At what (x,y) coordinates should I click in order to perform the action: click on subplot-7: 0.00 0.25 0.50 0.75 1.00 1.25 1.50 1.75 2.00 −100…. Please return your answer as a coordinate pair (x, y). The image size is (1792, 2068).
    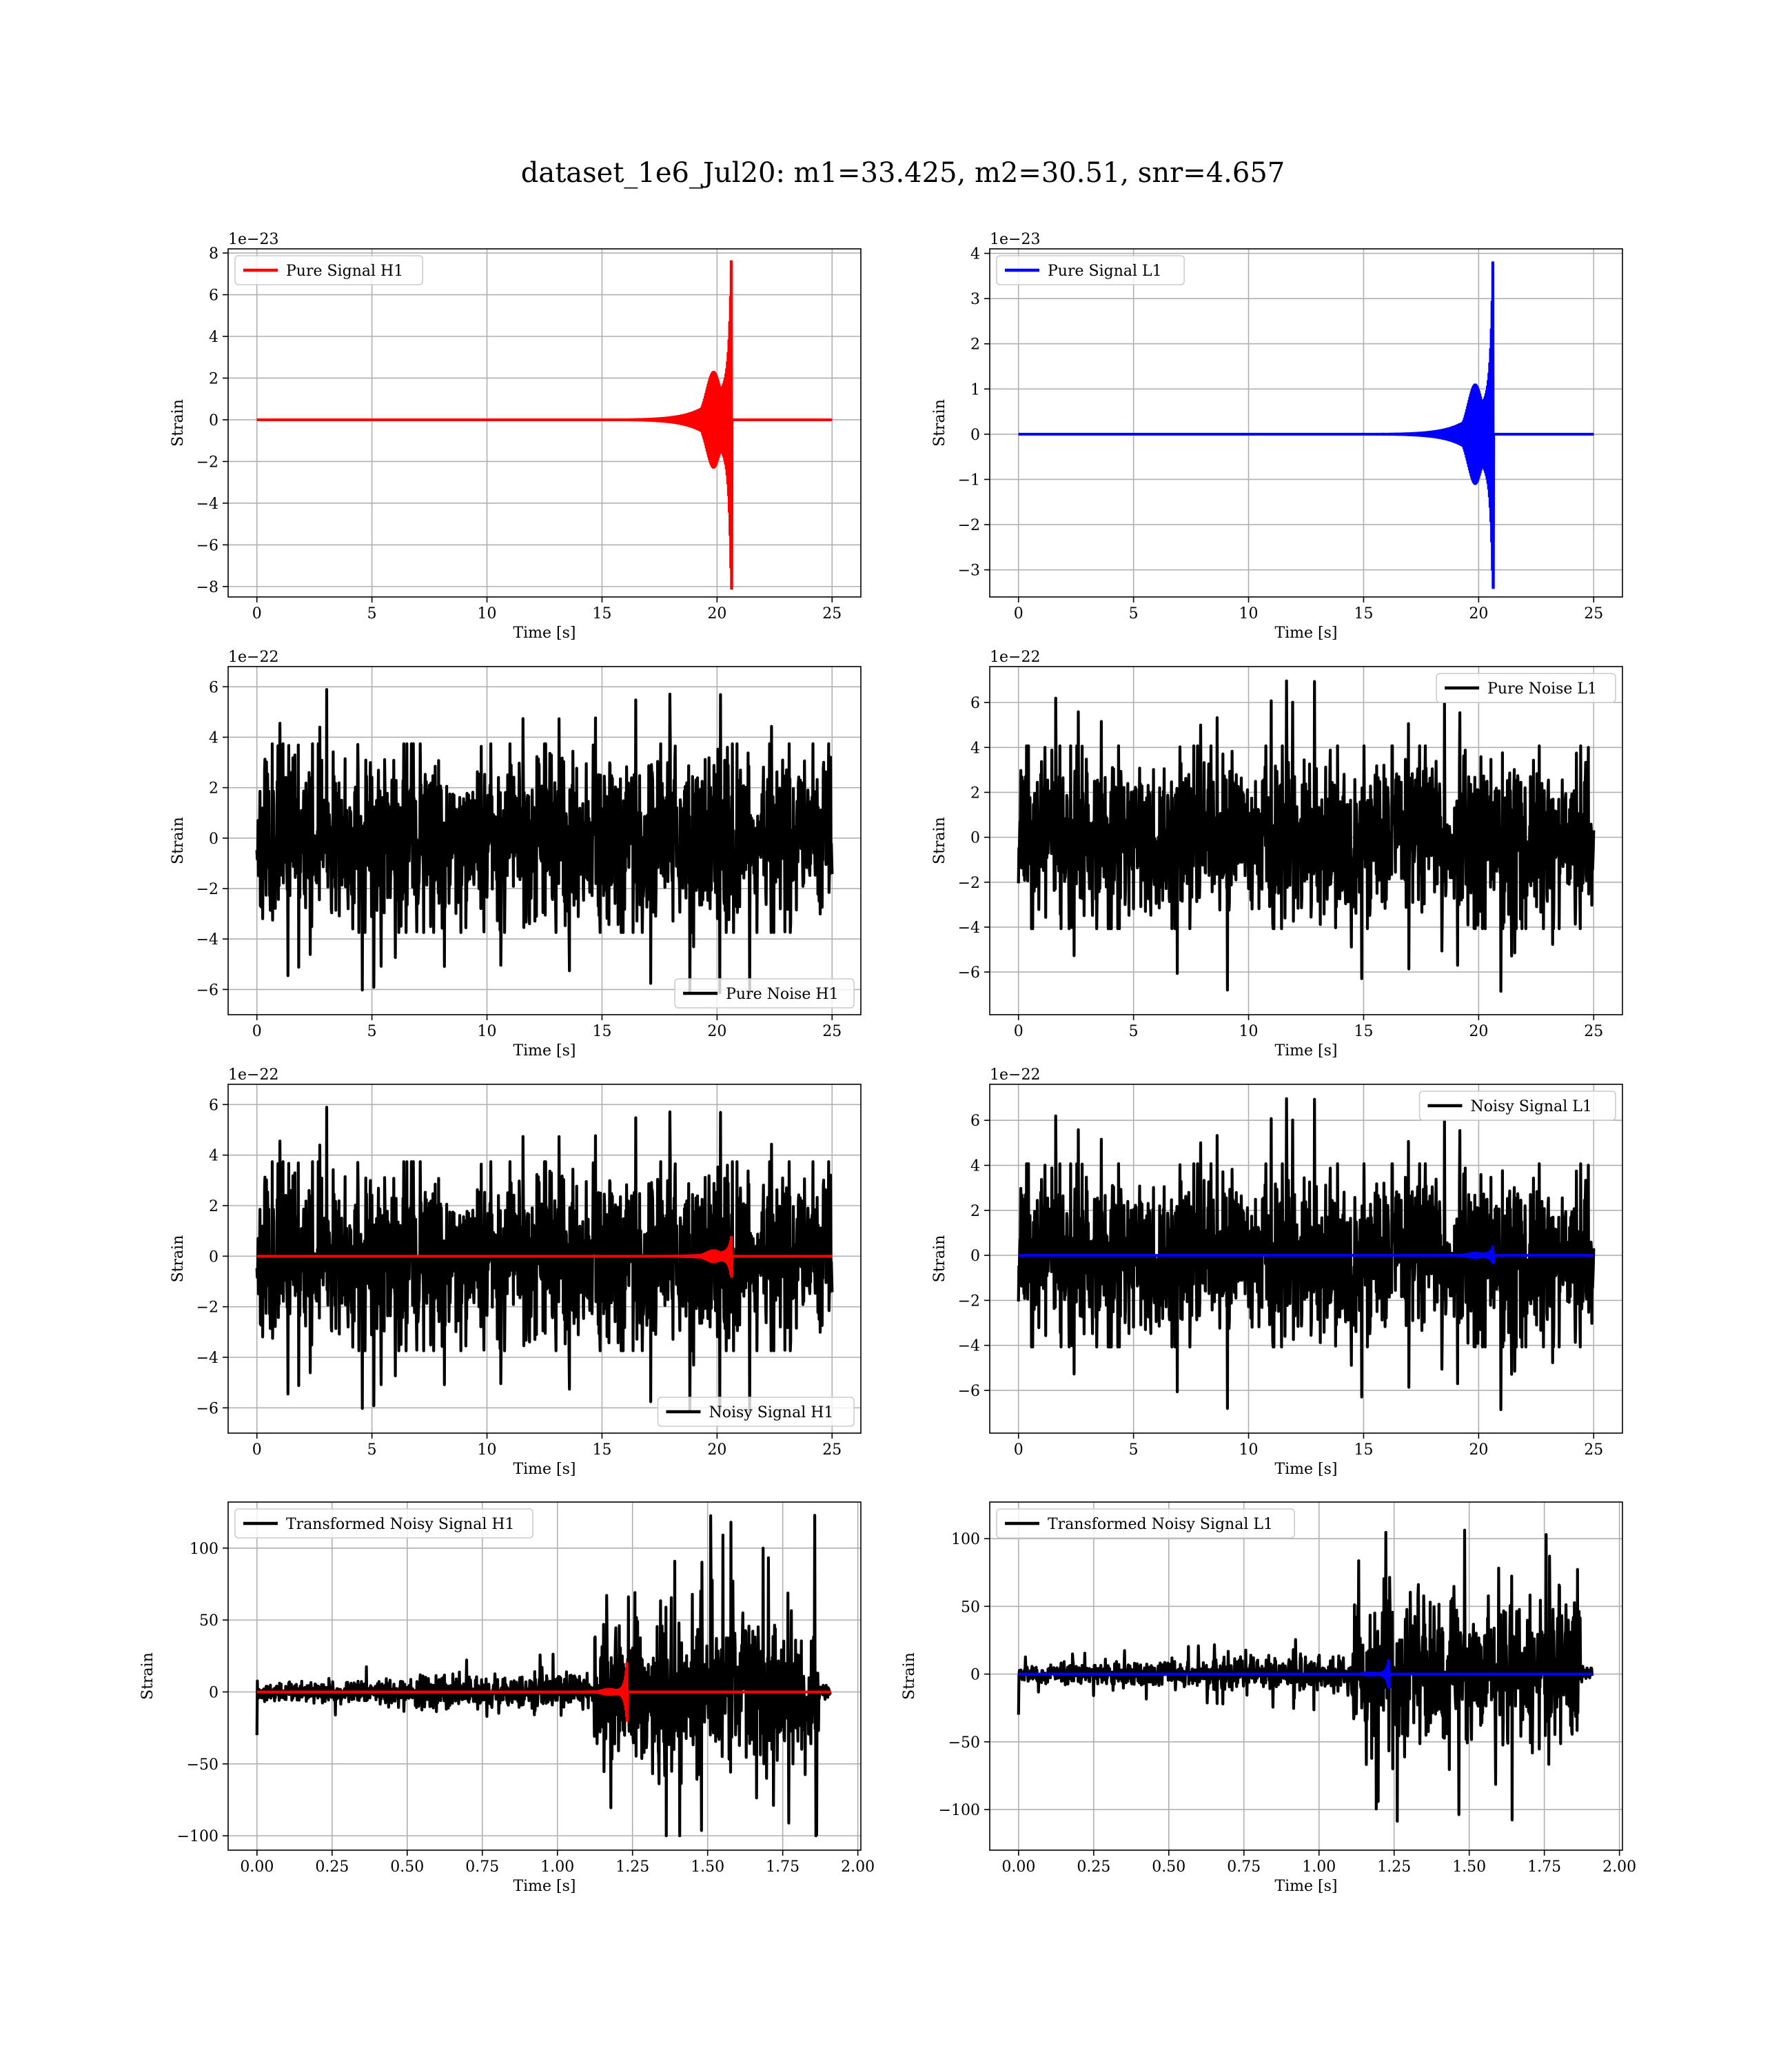
    Looking at the image, I should click on (507, 1698).